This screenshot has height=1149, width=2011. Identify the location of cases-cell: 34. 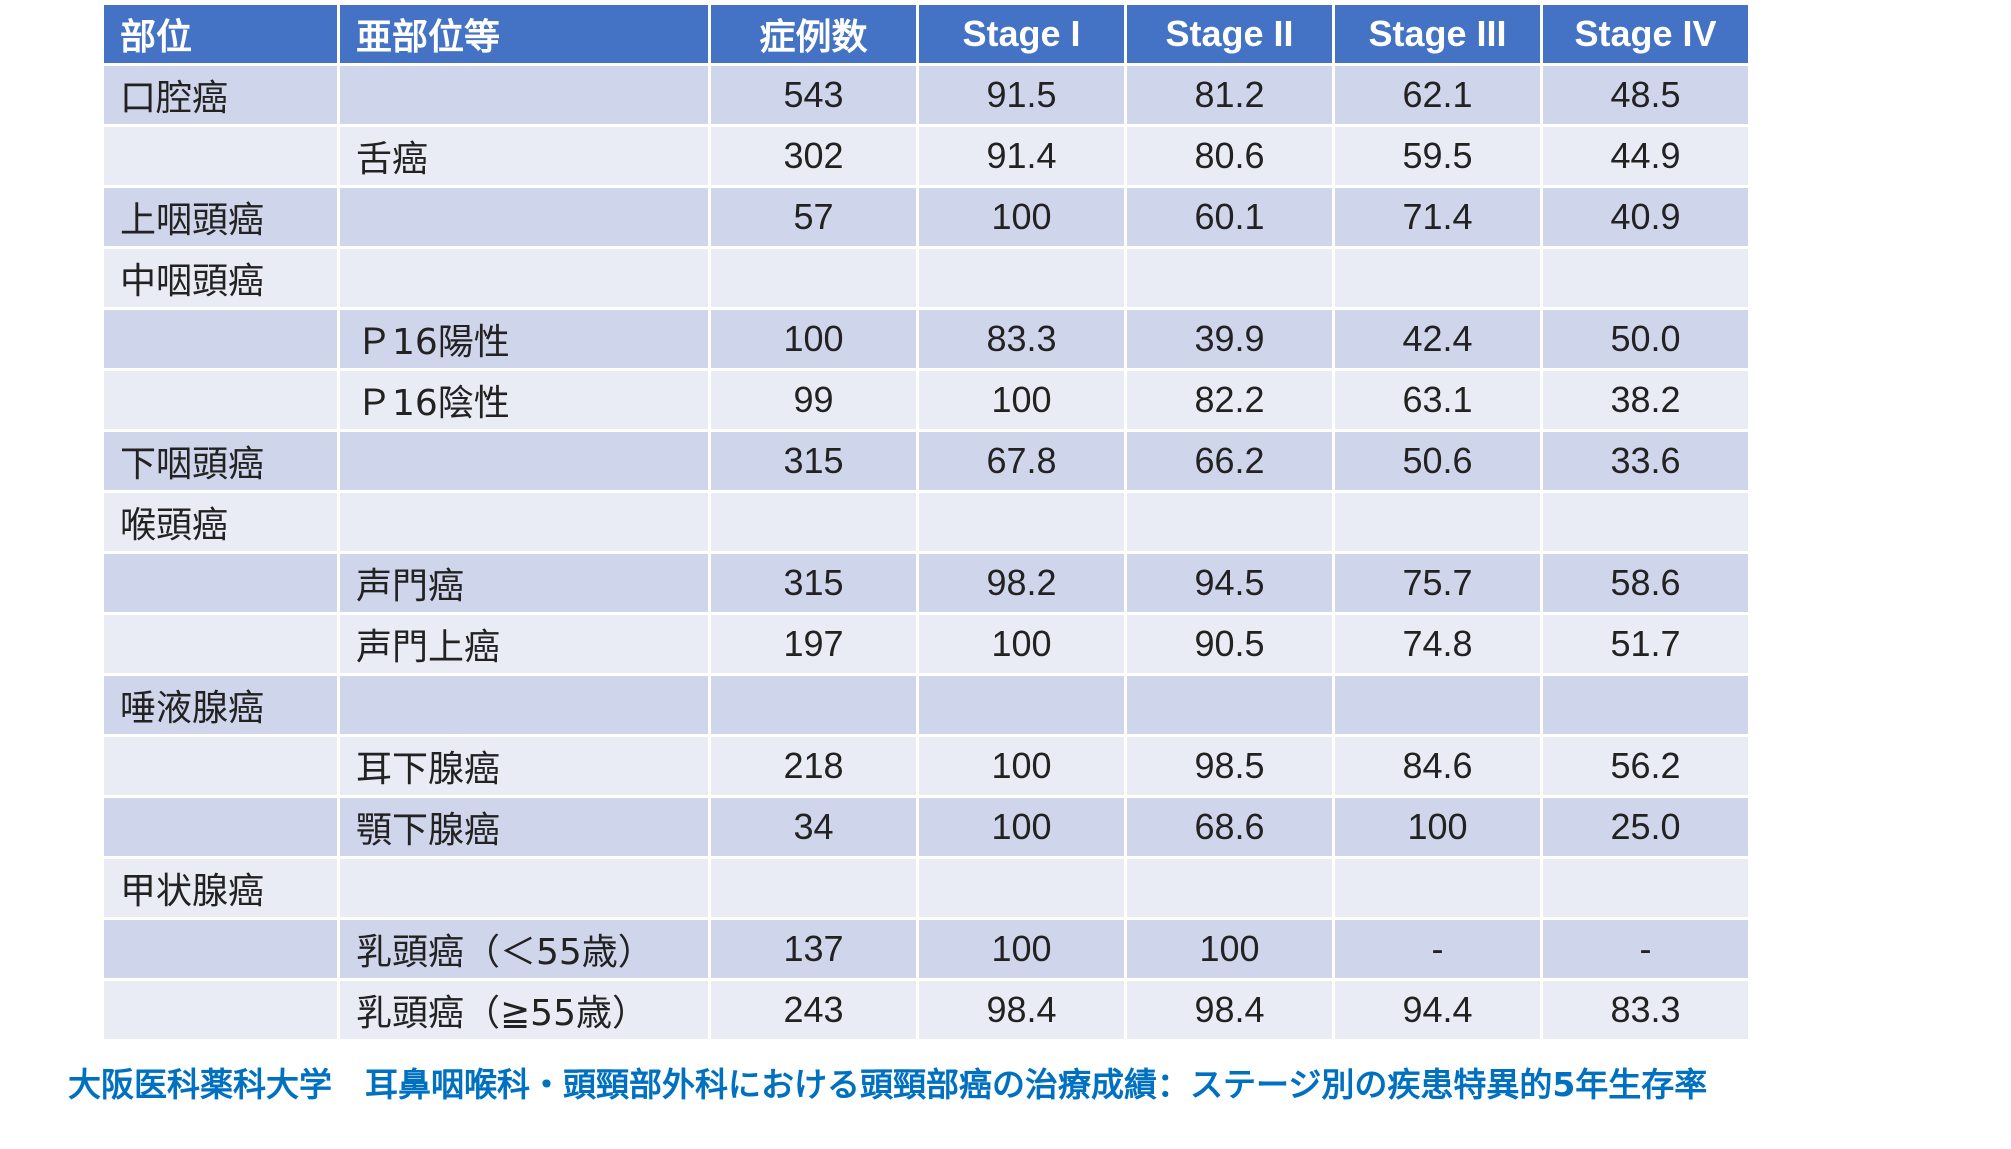
(813, 827).